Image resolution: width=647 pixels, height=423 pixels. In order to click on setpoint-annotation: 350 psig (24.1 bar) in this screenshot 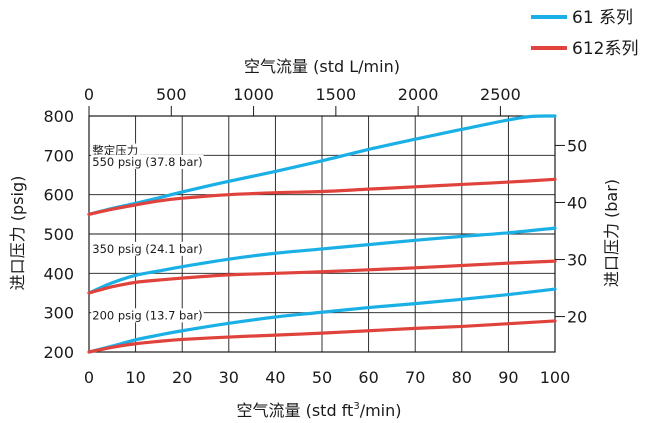, I will do `click(147, 249)`.